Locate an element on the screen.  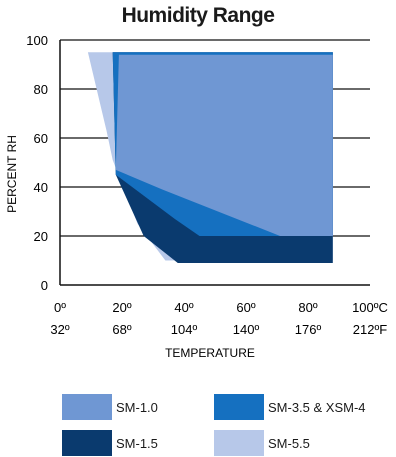
legend-item-sm-1-0: SM-1.0 is located at coordinates (110, 407).